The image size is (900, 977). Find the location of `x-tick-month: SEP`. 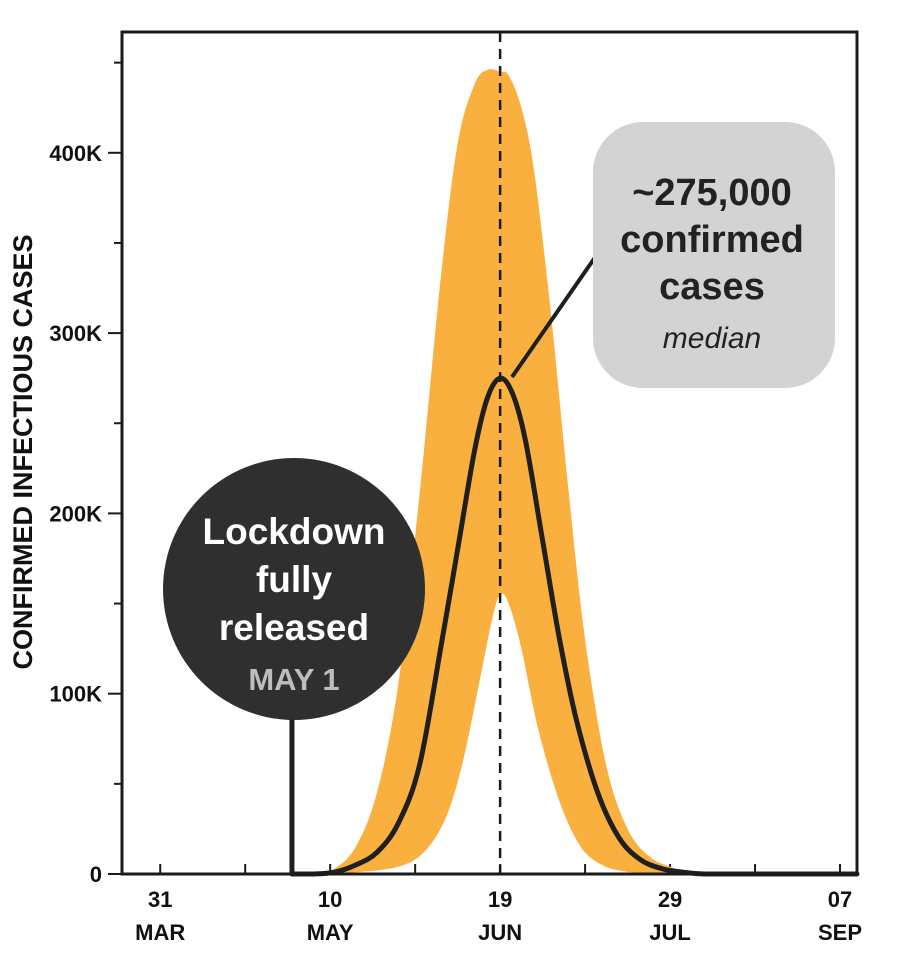

x-tick-month: SEP is located at coordinates (840, 932).